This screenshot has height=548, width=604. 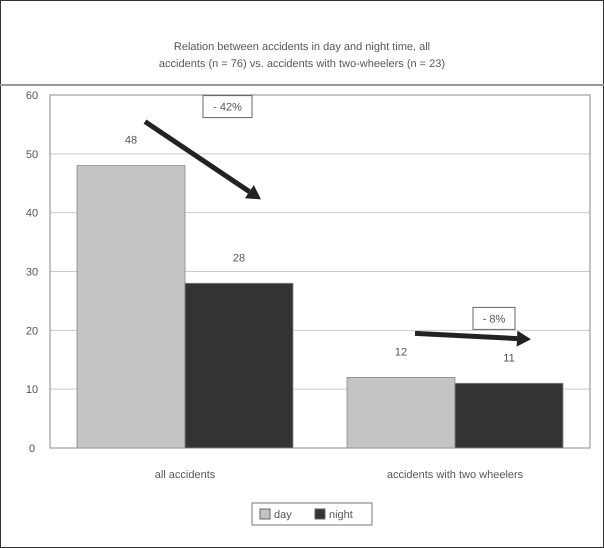 I want to click on y-tick-label: 60, so click(x=32, y=96).